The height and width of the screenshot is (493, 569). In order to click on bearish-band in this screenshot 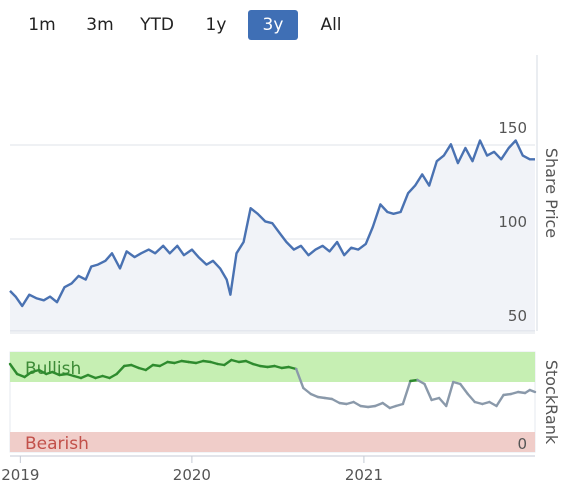, I will do `click(272, 442)`.